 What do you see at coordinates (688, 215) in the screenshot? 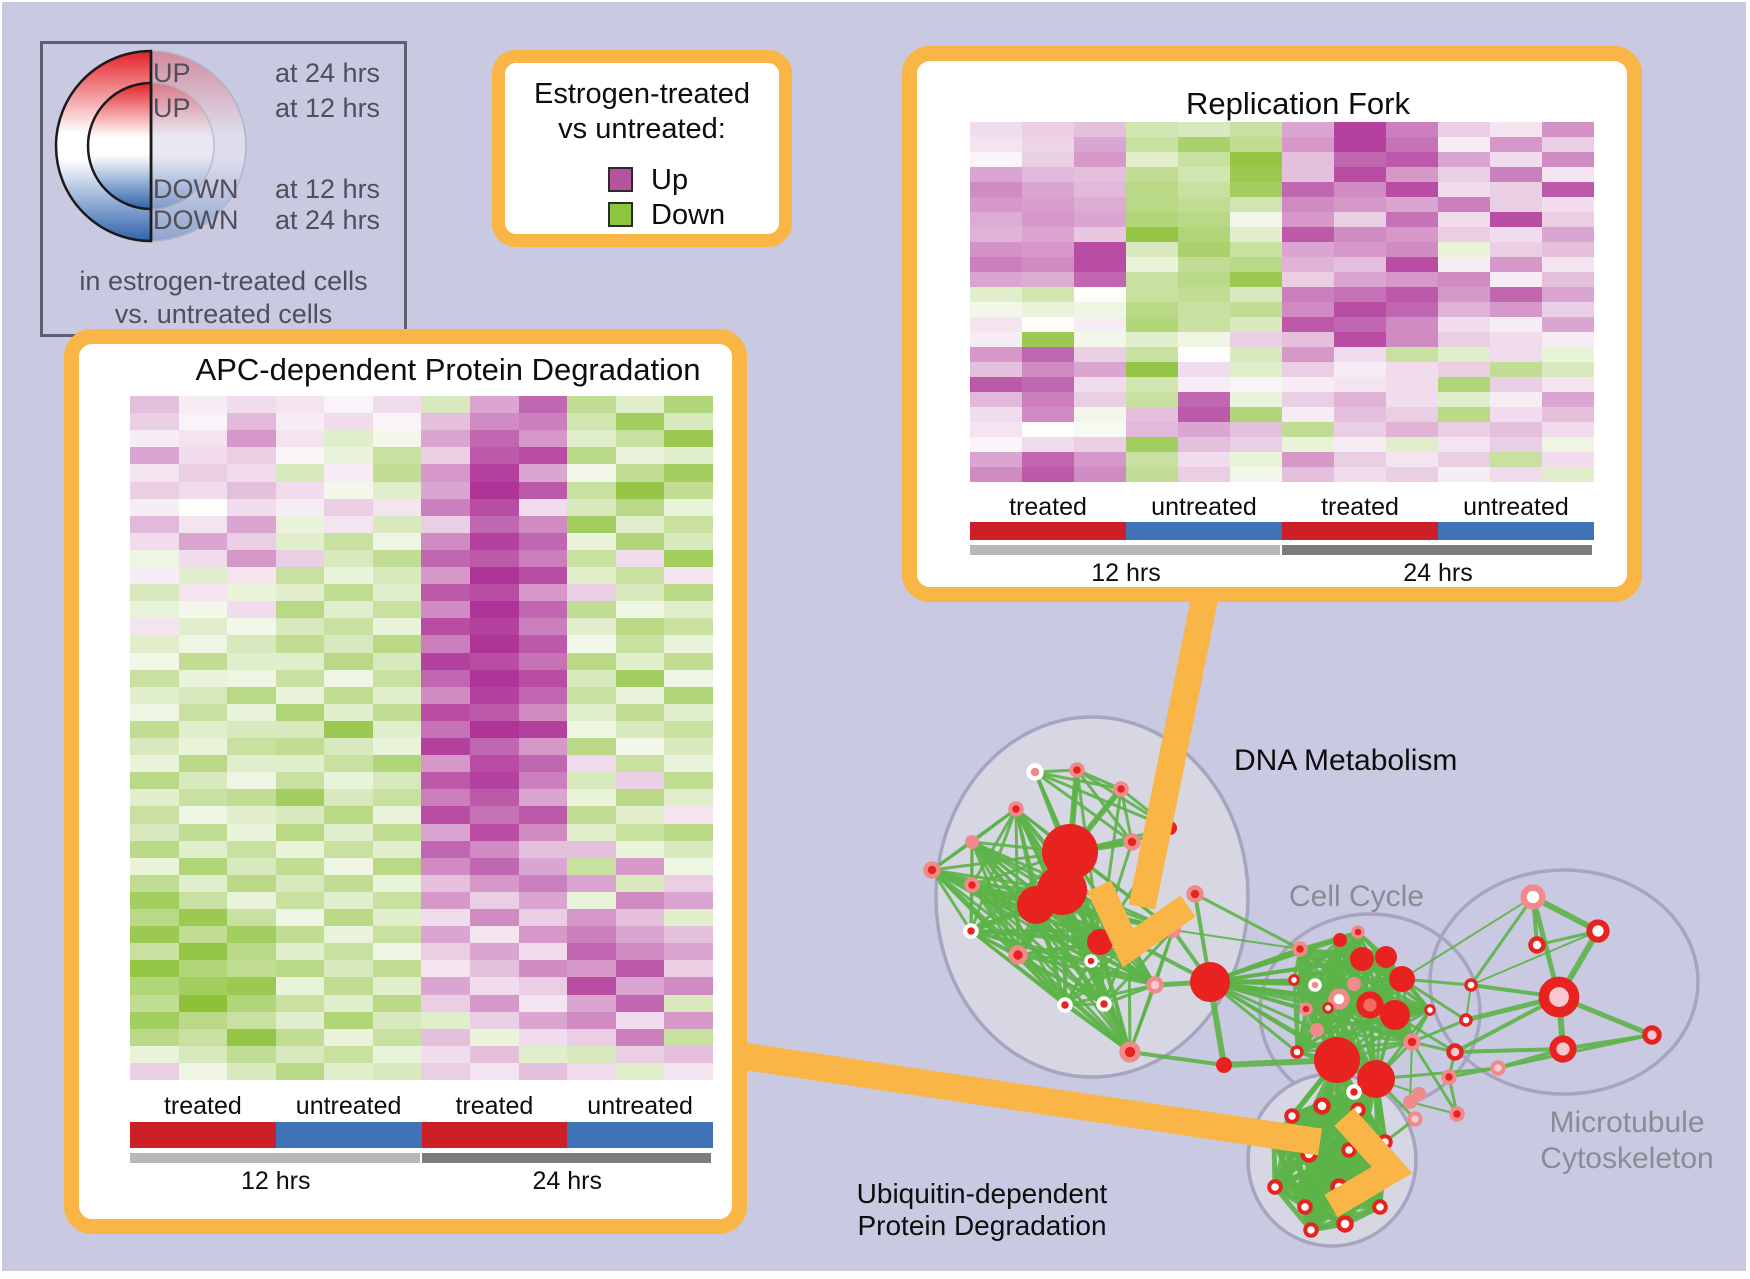
I see `legend-item-down-label: Down` at bounding box center [688, 215].